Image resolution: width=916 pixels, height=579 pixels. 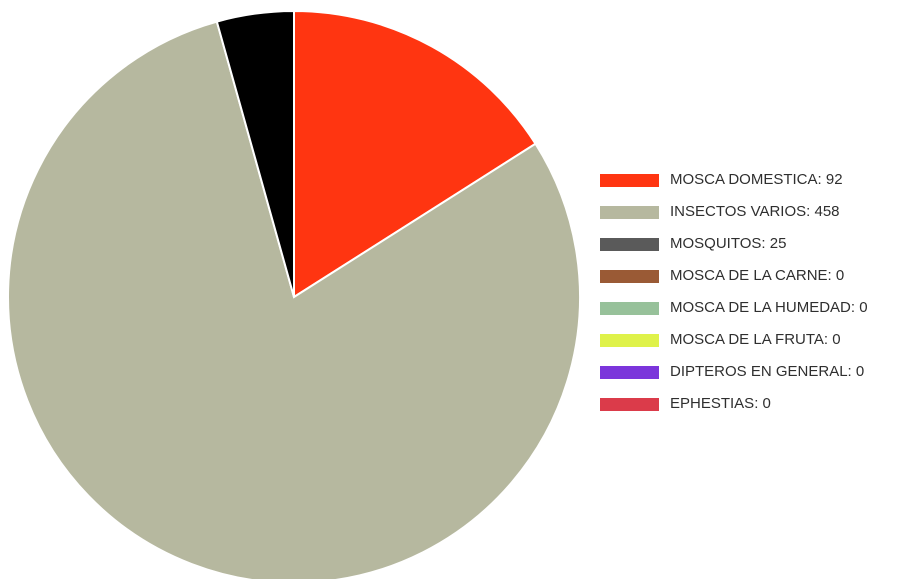 I want to click on legend-item-mosquitos: MOSQUITOS: 25, so click(x=758, y=244).